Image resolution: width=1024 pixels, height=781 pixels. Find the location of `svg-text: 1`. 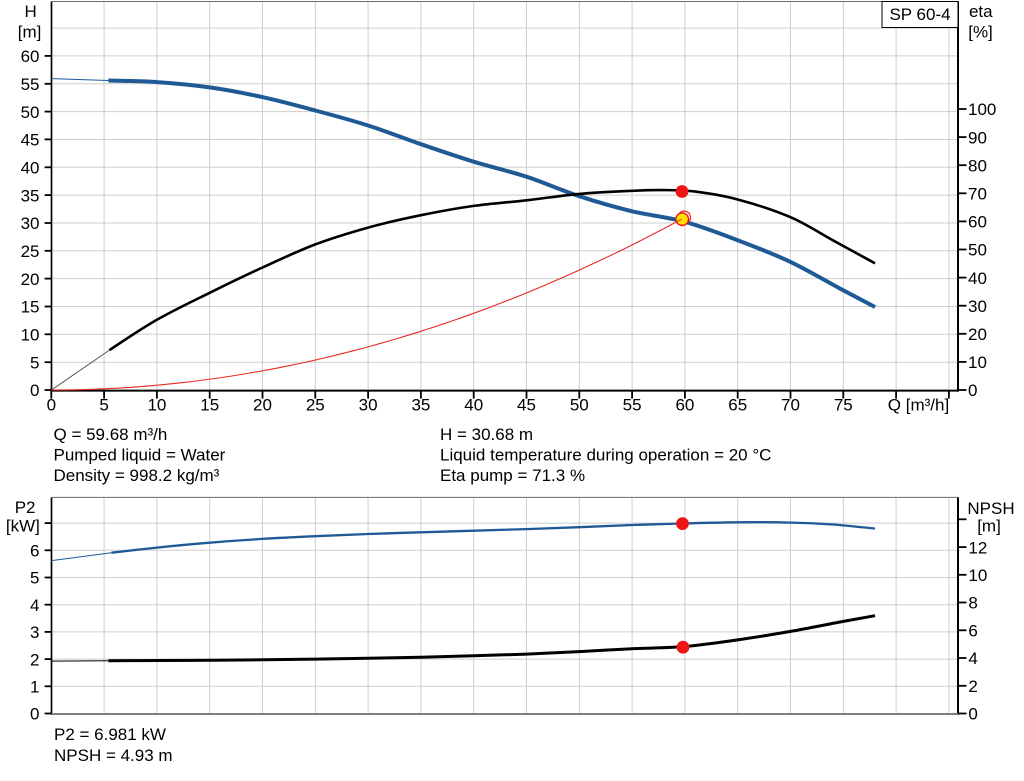

svg-text: 1 is located at coordinates (34, 687).